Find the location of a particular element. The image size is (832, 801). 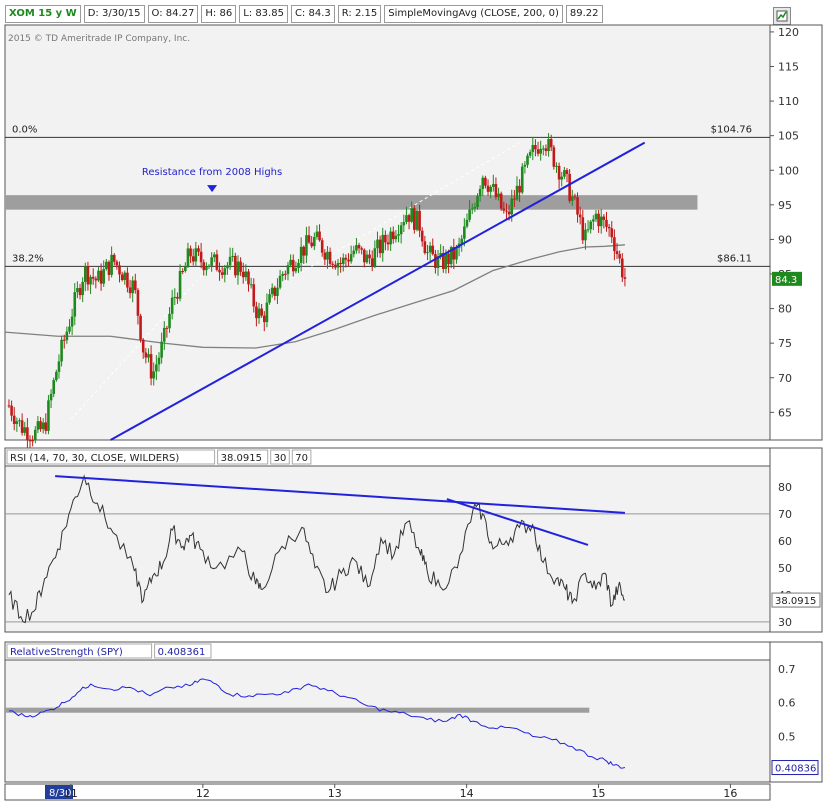

rs-line is located at coordinates (317, 723).